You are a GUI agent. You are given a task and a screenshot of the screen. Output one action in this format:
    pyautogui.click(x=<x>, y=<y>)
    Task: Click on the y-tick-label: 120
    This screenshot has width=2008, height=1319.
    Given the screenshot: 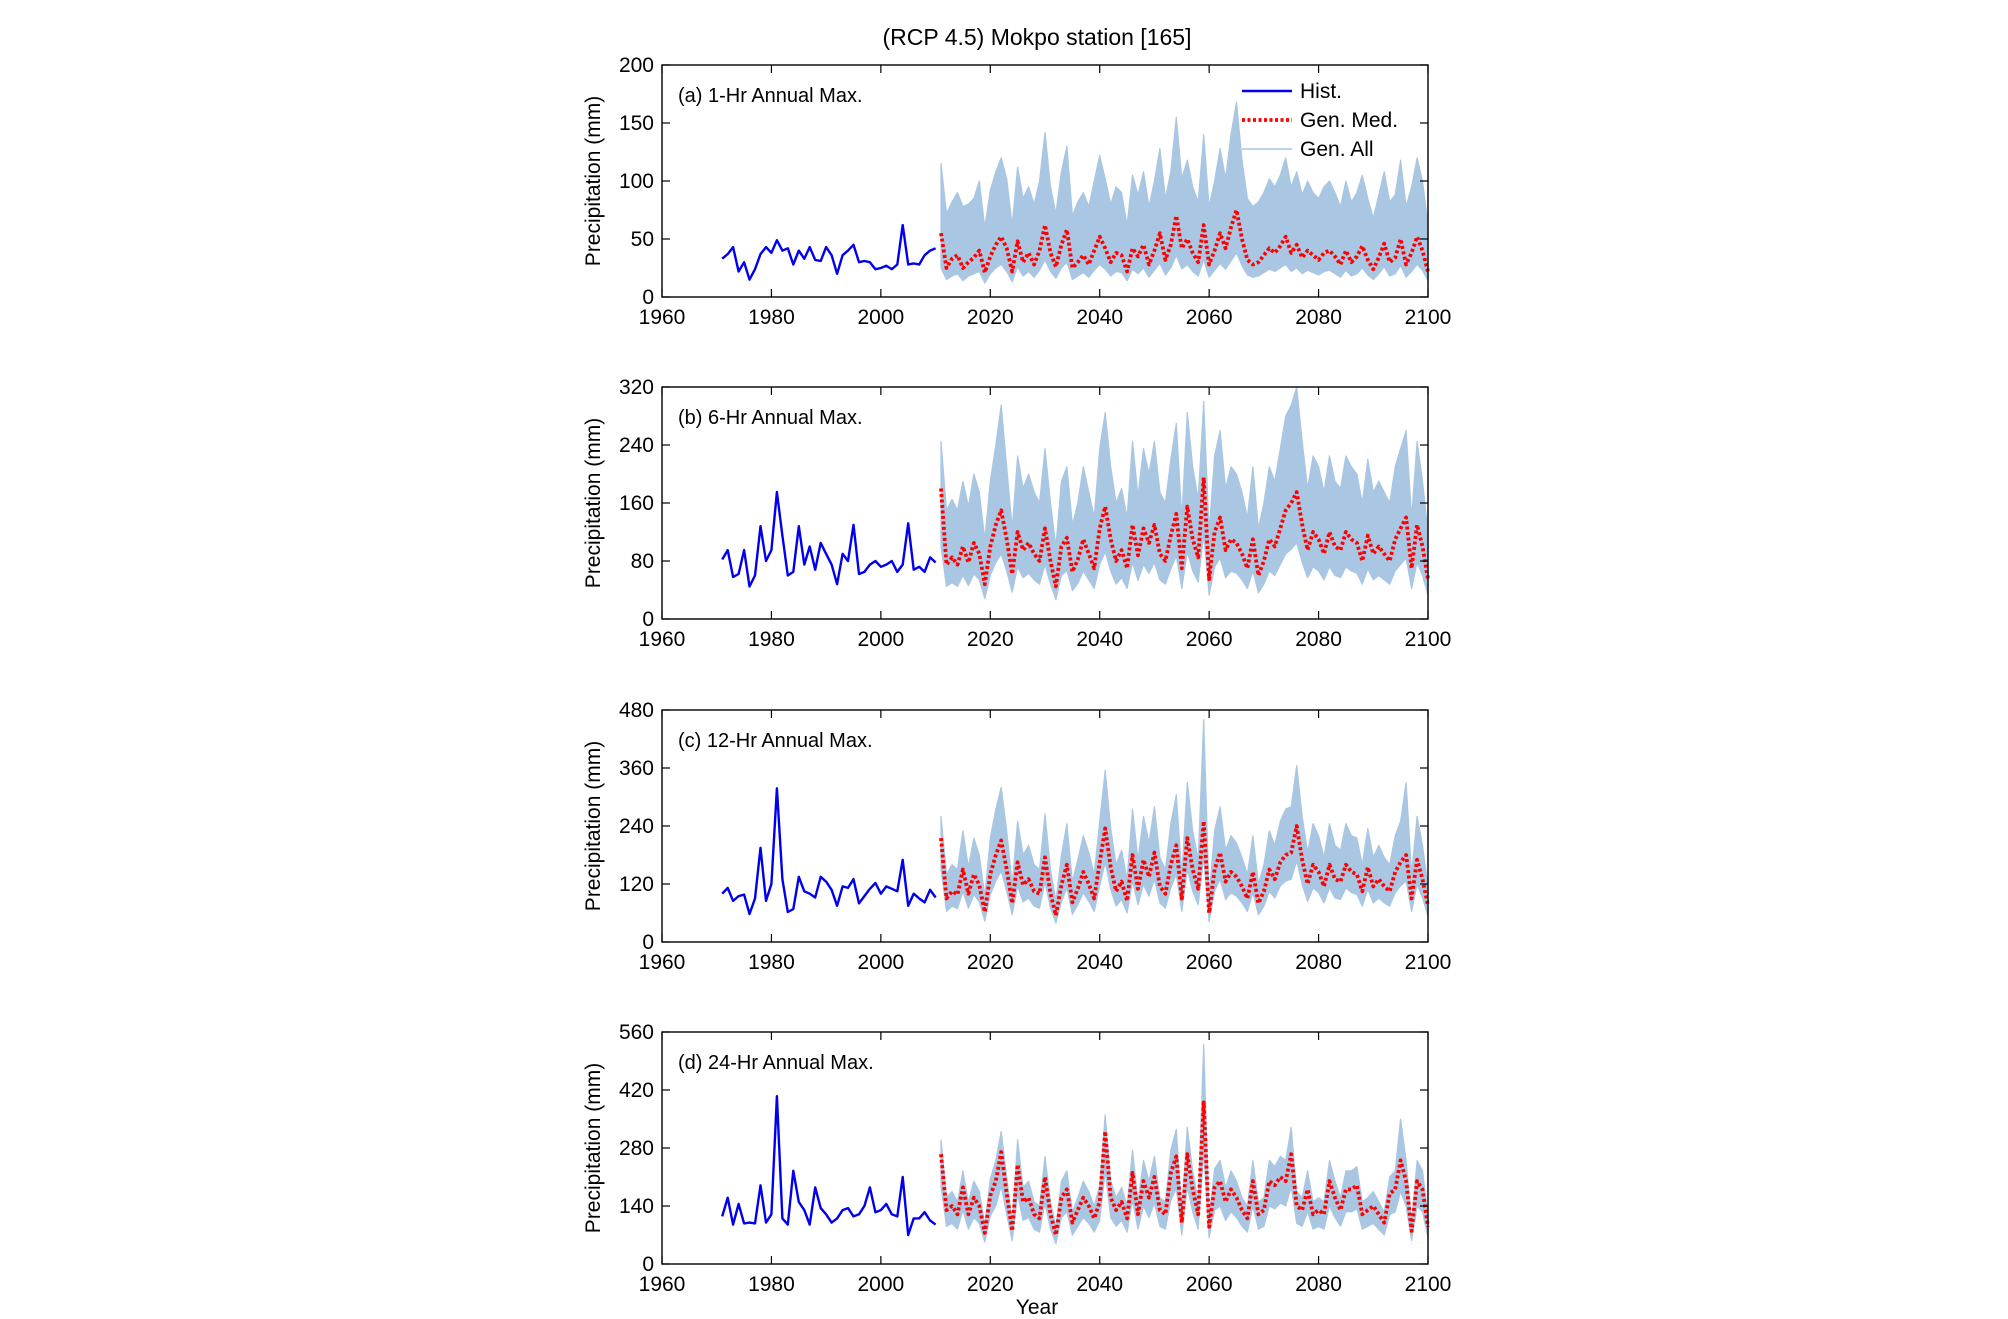 What is the action you would take?
    pyautogui.click(x=636, y=884)
    